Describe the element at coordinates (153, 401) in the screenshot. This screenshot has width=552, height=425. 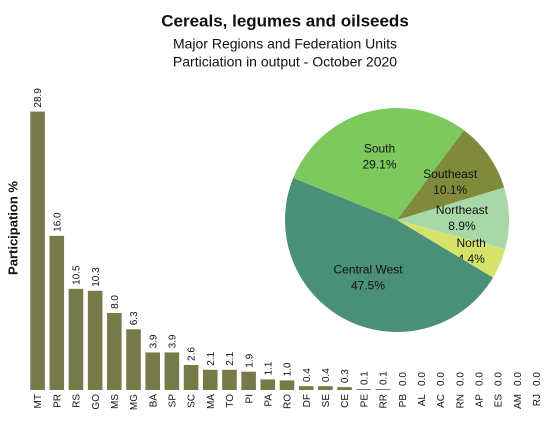
I see `x-tick-label: BA` at that location.